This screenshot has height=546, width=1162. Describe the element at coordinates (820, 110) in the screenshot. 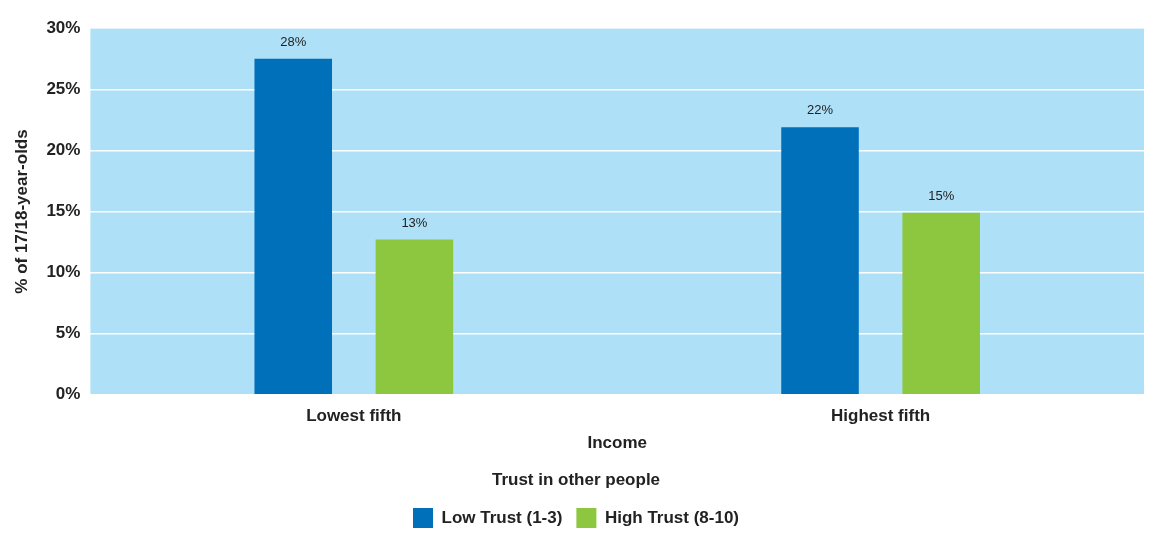

I see `data-label: 22%` at that location.